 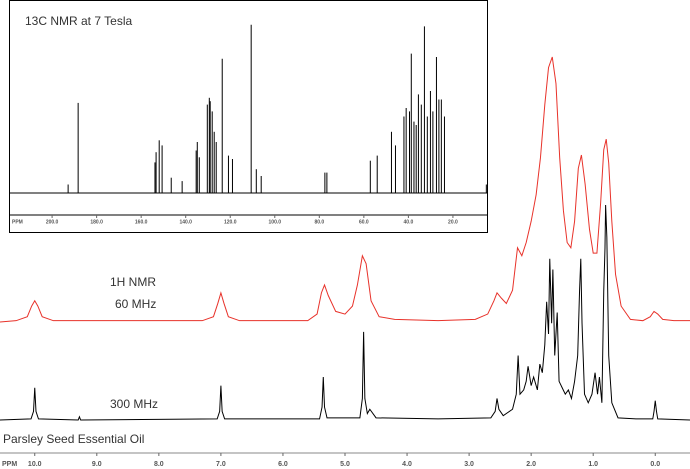 What do you see at coordinates (35, 464) in the screenshot?
I see `x-tick-label: 10.0` at bounding box center [35, 464].